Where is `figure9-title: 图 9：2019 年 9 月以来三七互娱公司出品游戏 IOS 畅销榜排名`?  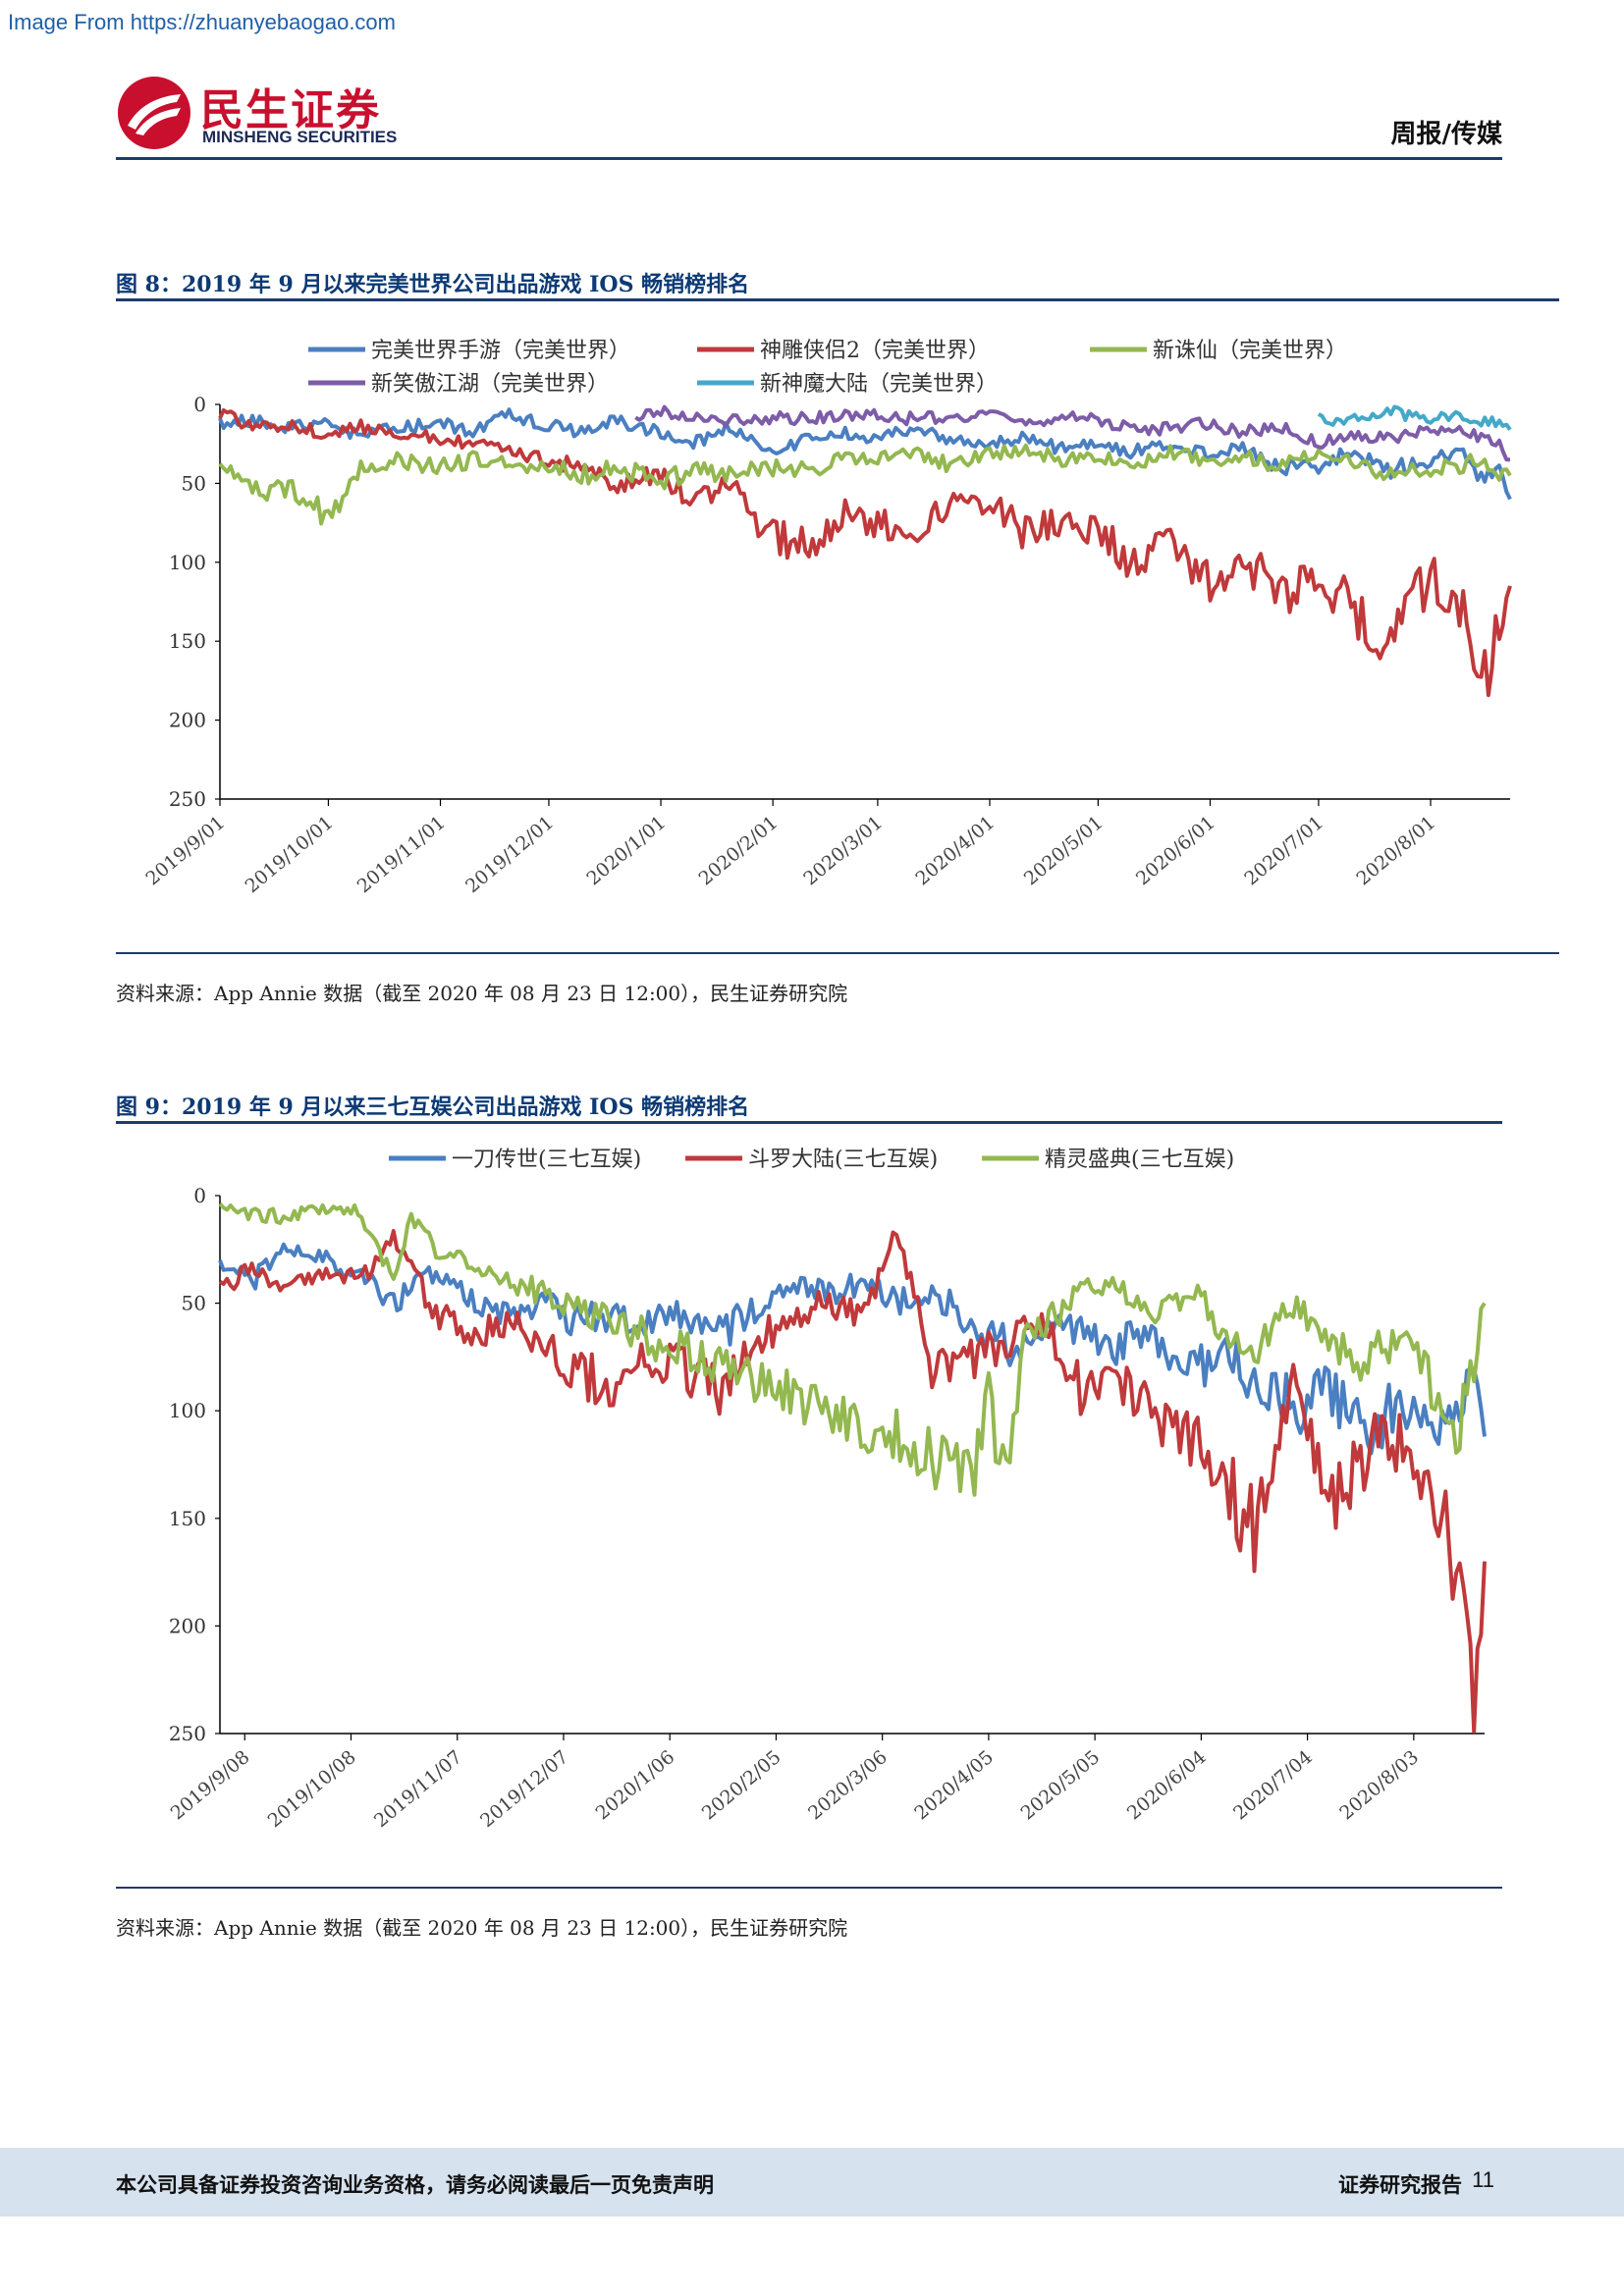 figure9-title: 图 9：2019 年 9 月以来三七互娱公司出品游戏 IOS 畅销榜排名 is located at coordinates (433, 1107).